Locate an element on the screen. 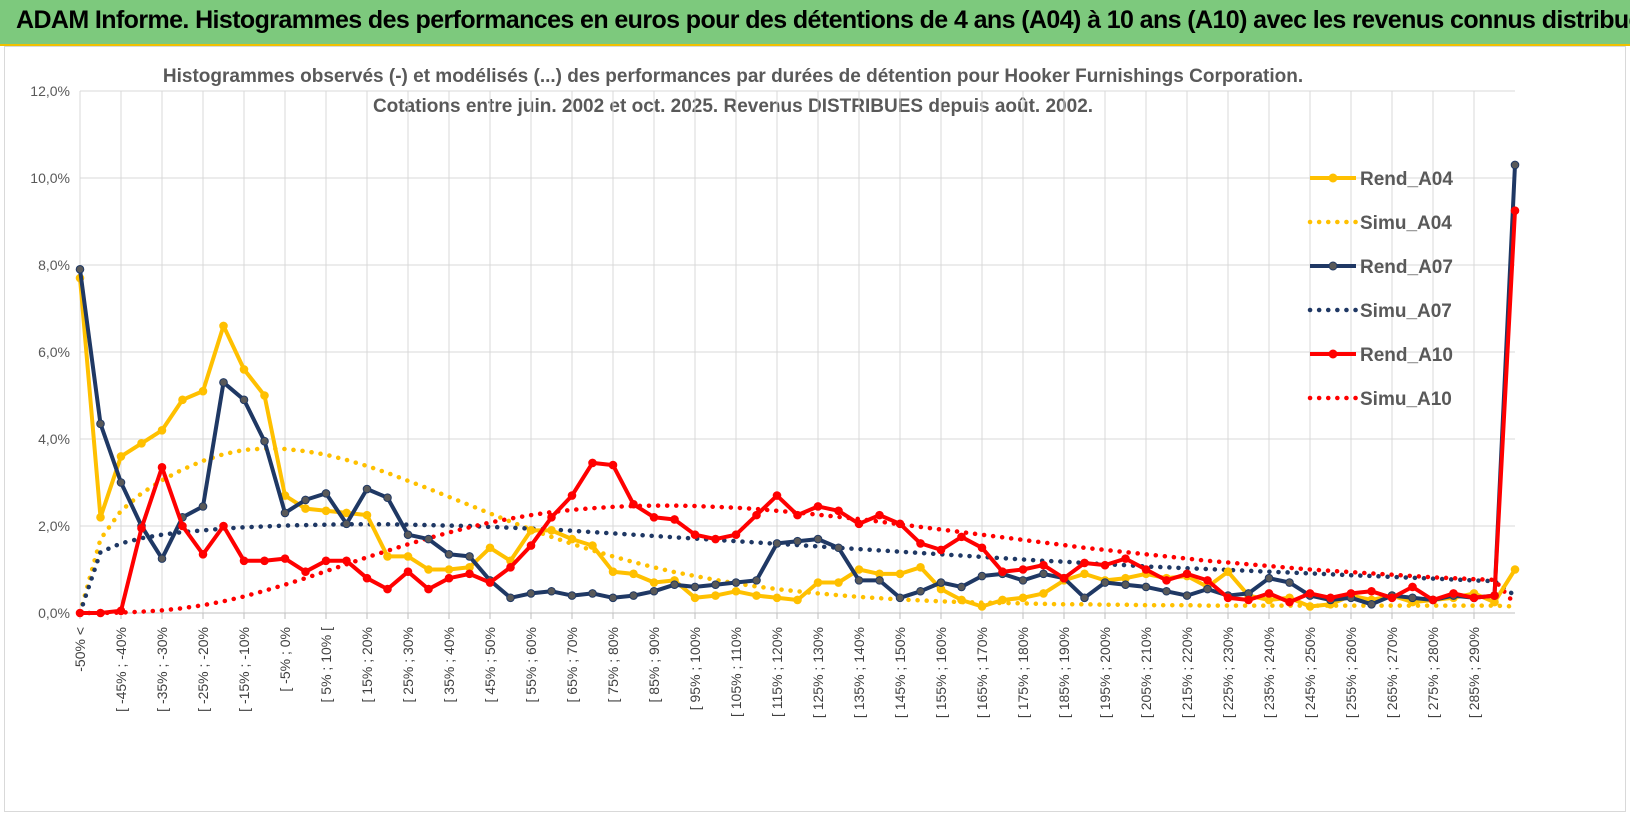 The width and height of the screenshot is (1630, 815). legend-item-rend-a04: Rend_A04 is located at coordinates (1381, 179).